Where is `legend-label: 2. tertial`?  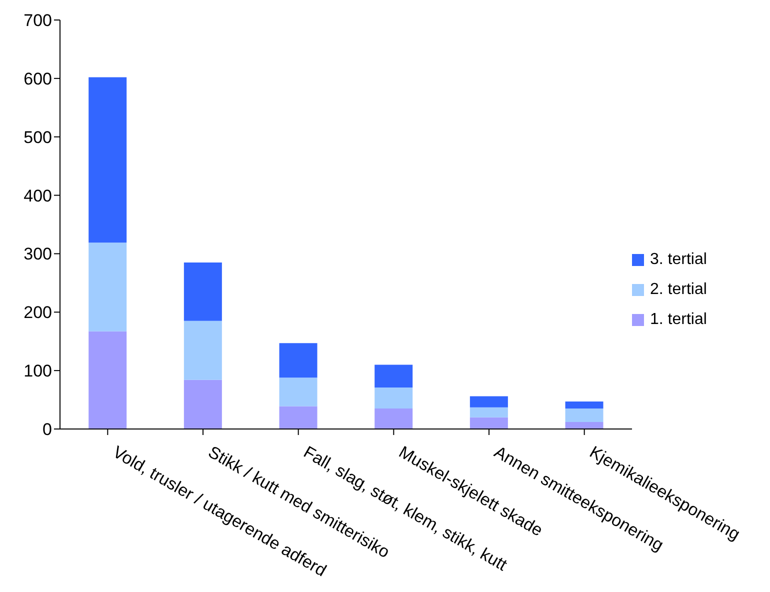 legend-label: 2. tertial is located at coordinates (678, 290).